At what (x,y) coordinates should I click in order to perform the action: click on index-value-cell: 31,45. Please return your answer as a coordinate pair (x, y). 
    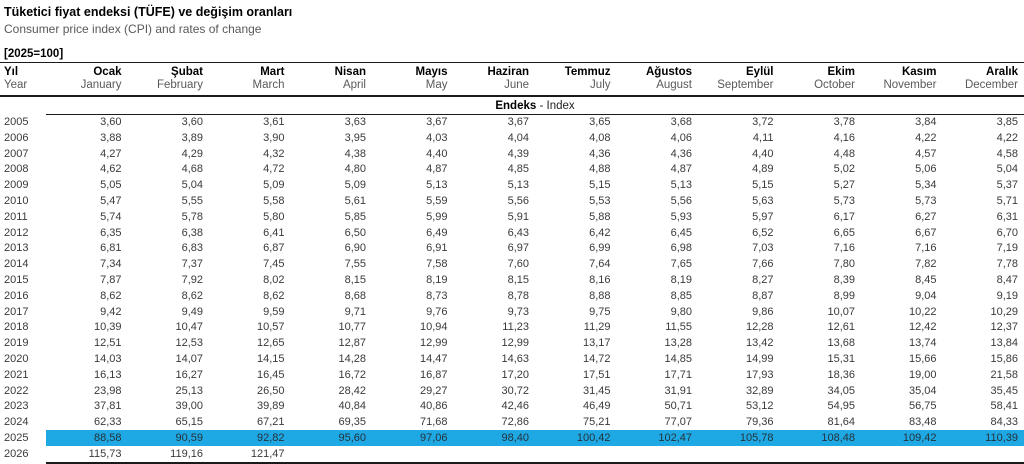
    Looking at the image, I should click on (576, 391).